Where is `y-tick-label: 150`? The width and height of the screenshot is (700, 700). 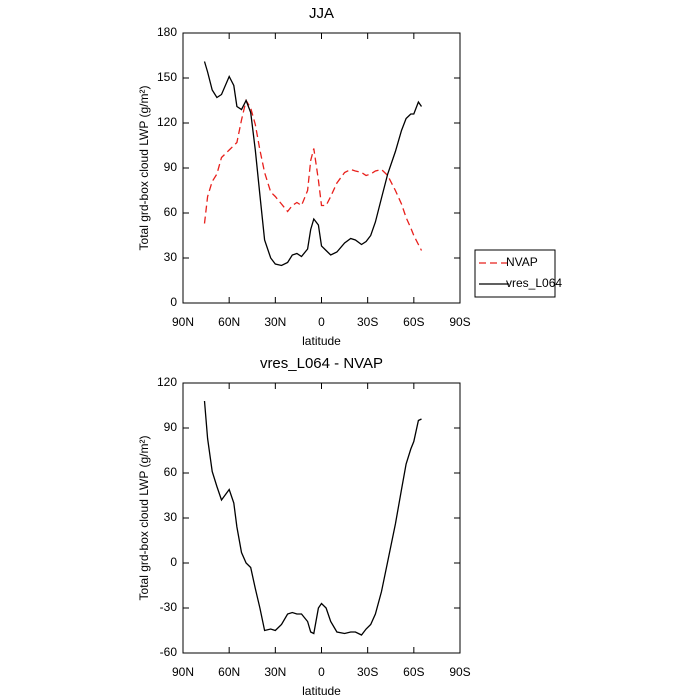
y-tick-label: 150 is located at coordinates (167, 77).